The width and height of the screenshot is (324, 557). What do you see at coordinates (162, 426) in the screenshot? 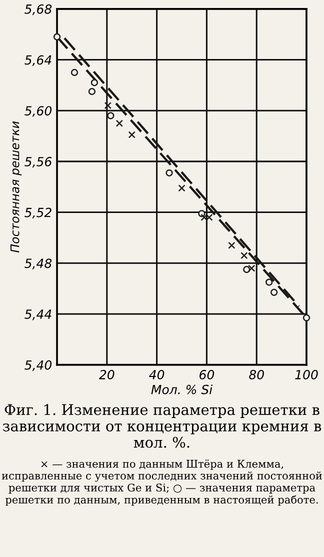
I see `text: Фиг. 1. Изменение параметра решетки в зависимости от концентрации кремния в мол. %.` at bounding box center [162, 426].